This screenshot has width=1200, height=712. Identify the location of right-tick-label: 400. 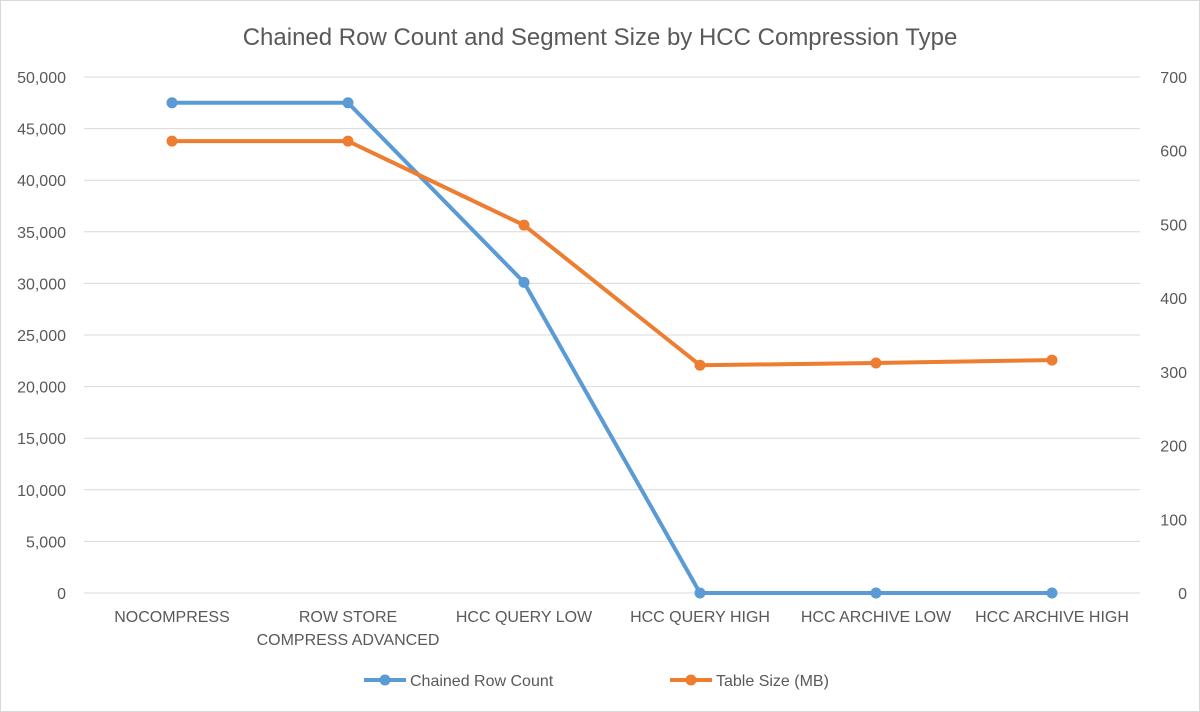
(1173, 299).